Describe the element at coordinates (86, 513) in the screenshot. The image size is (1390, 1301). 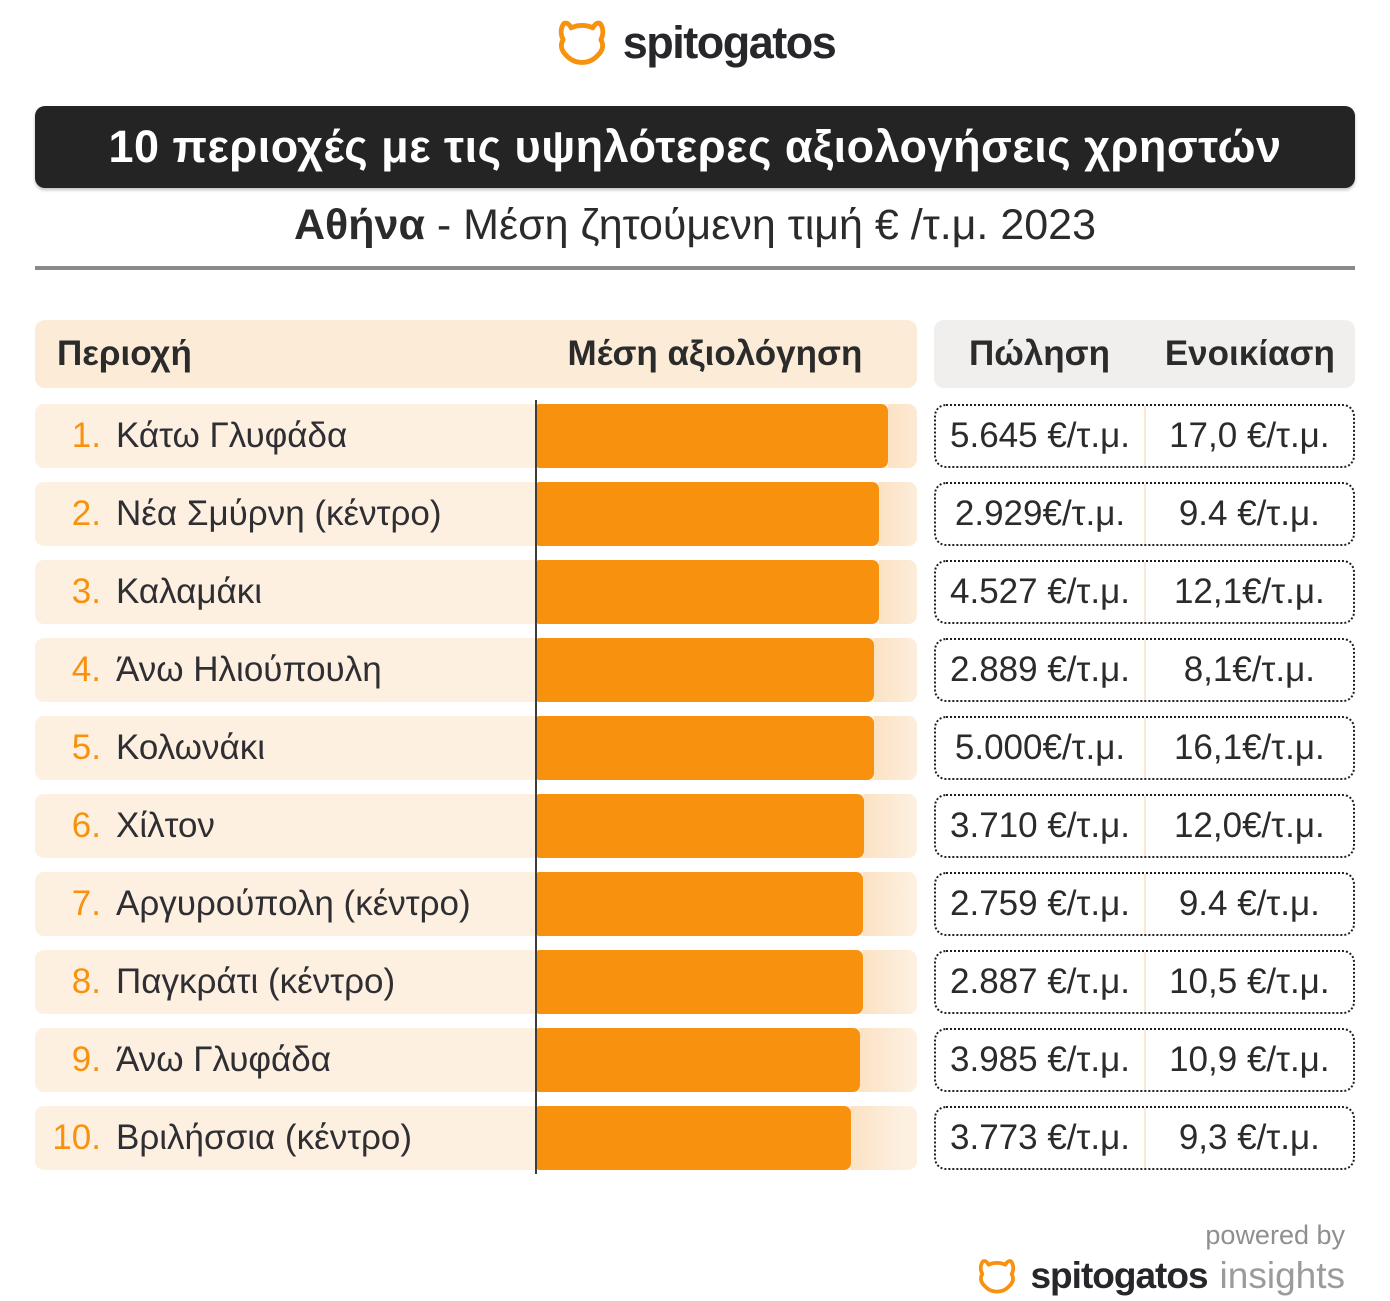
I see `rank-number: 2.` at that location.